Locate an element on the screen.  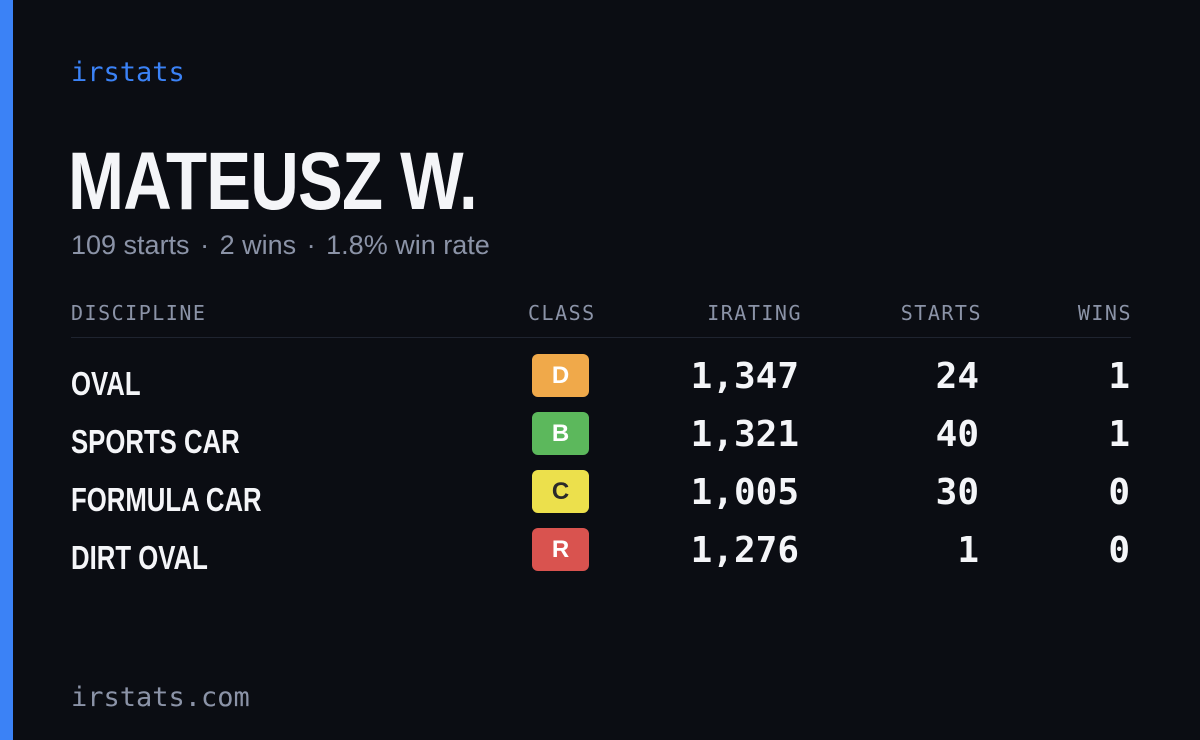
discipline-name: OVAL is located at coordinates (106, 383).